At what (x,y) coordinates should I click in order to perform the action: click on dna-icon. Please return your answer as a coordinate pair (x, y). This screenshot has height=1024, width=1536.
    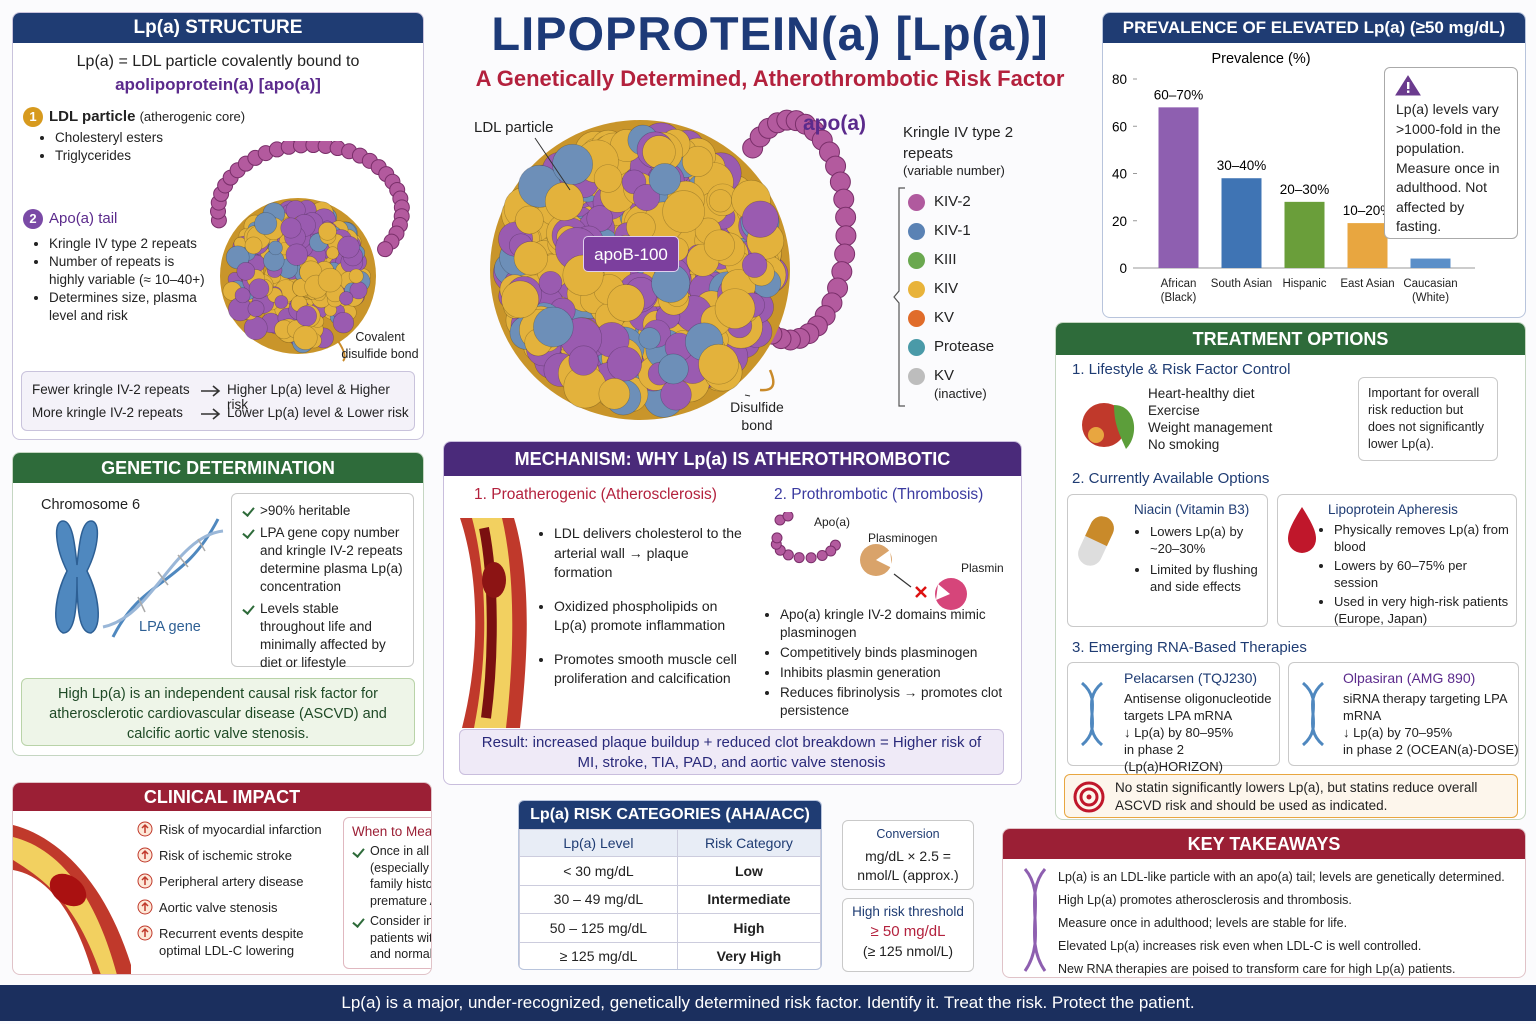
    Looking at the image, I should click on (1035, 920).